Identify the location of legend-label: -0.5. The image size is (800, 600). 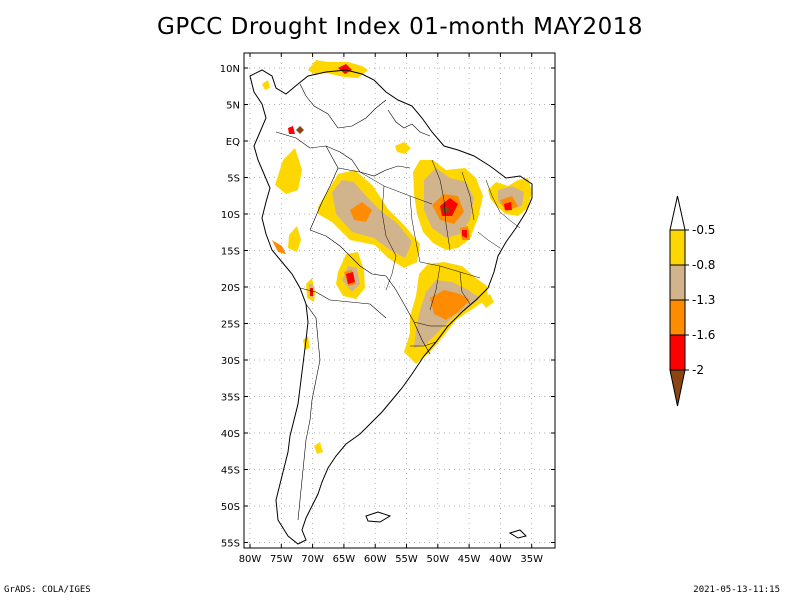
(703, 230).